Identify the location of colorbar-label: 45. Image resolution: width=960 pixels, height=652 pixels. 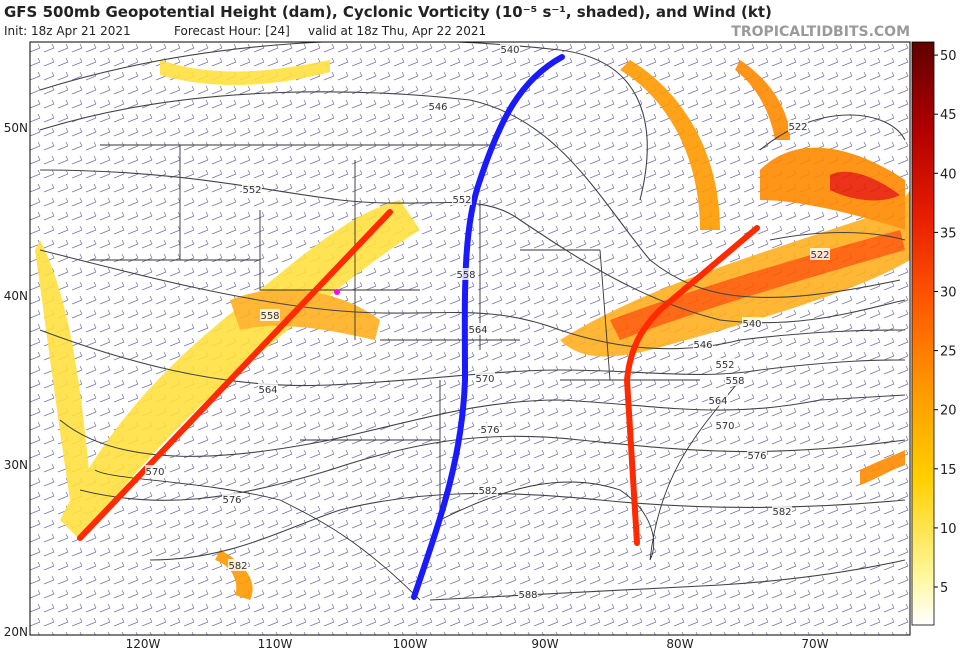
(948, 115).